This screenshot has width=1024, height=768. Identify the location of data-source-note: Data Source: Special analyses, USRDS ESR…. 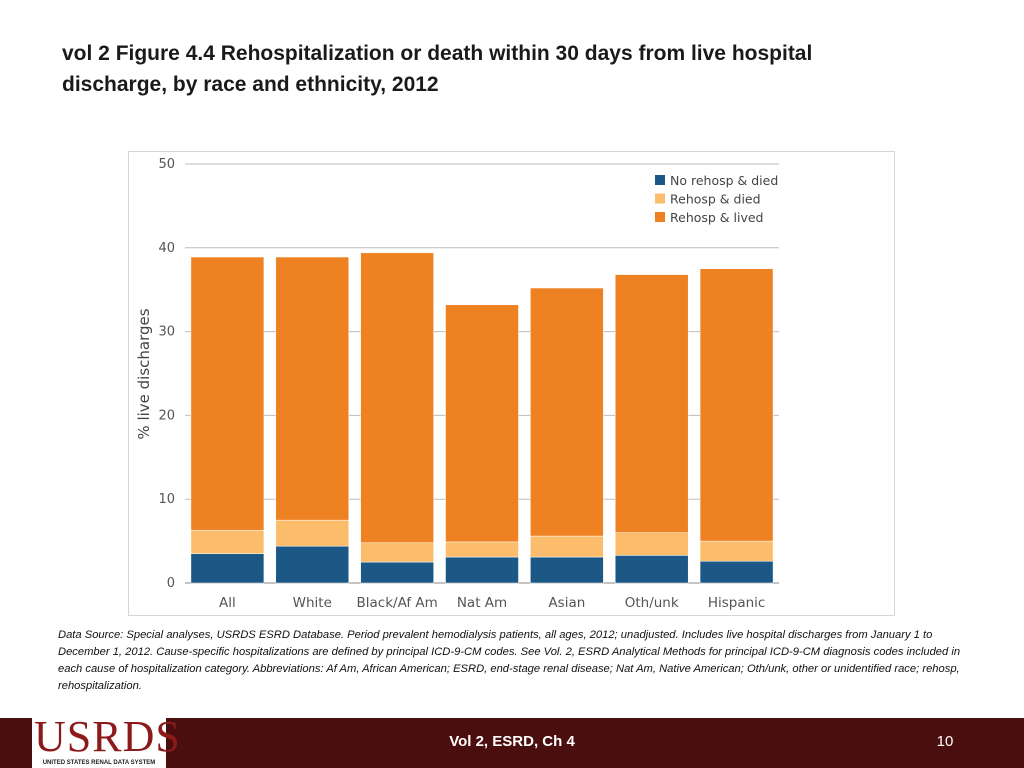
(509, 660).